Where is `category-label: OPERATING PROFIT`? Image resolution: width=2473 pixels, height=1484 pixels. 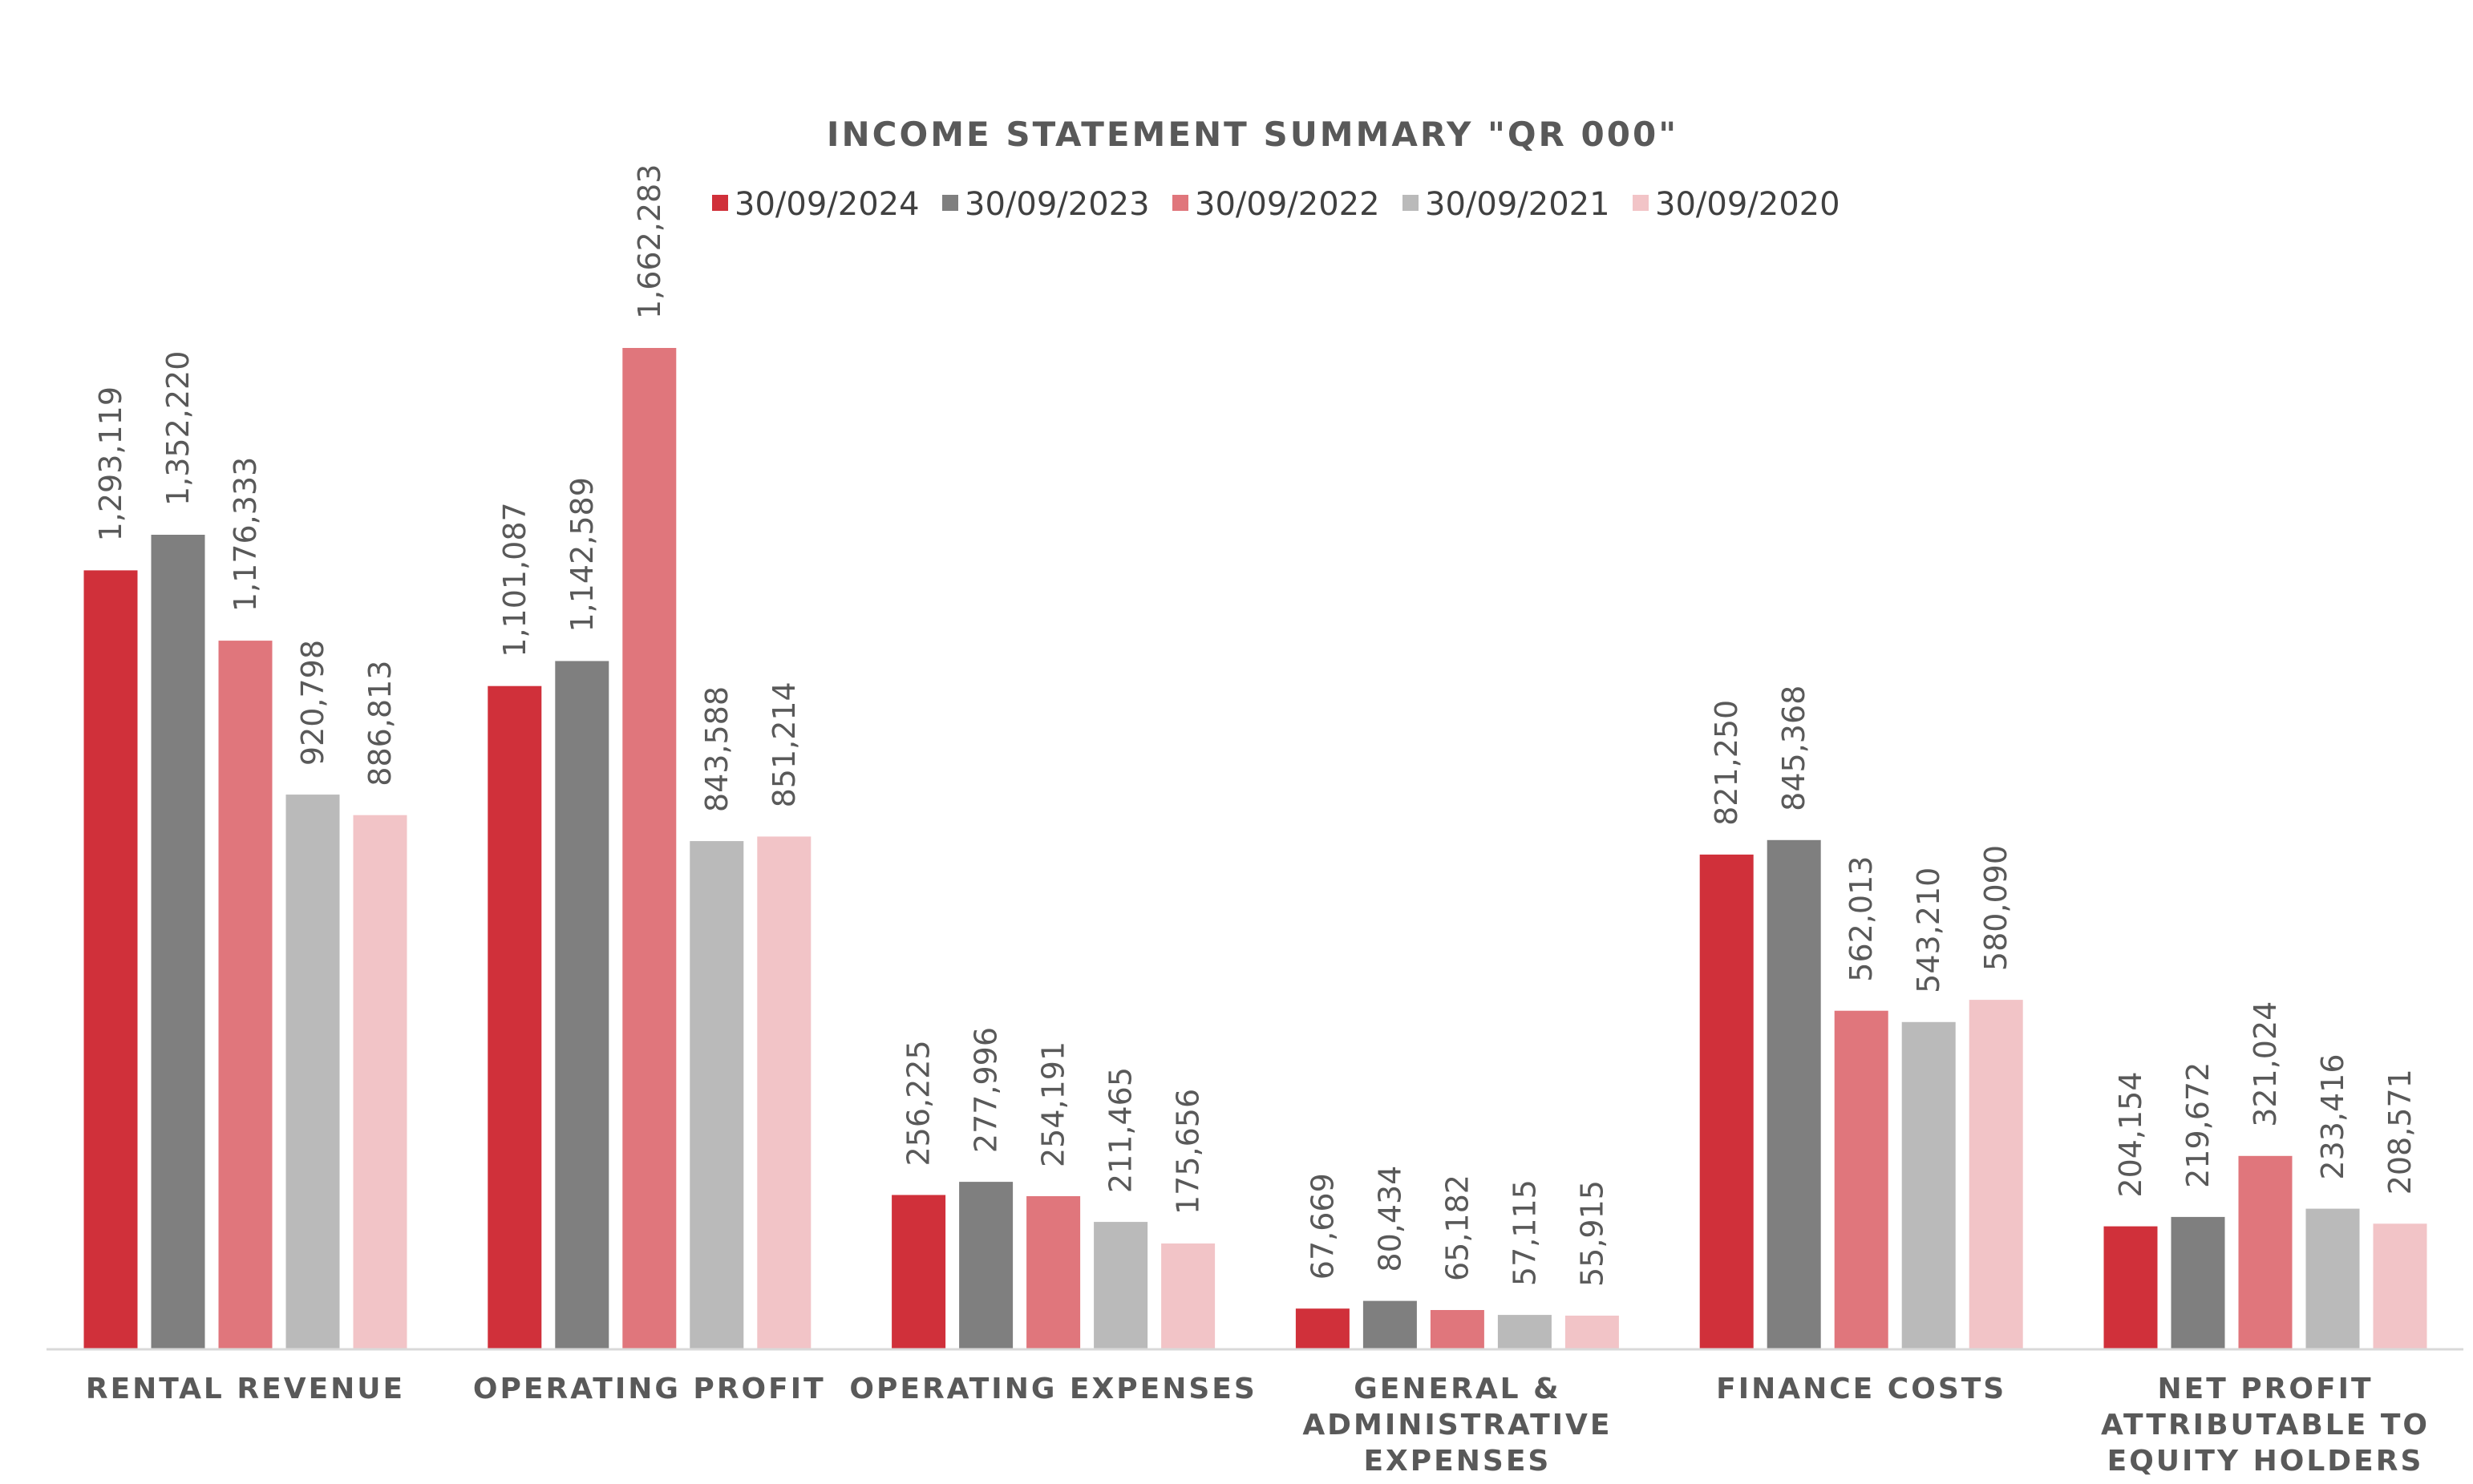 category-label: OPERATING PROFIT is located at coordinates (649, 1389).